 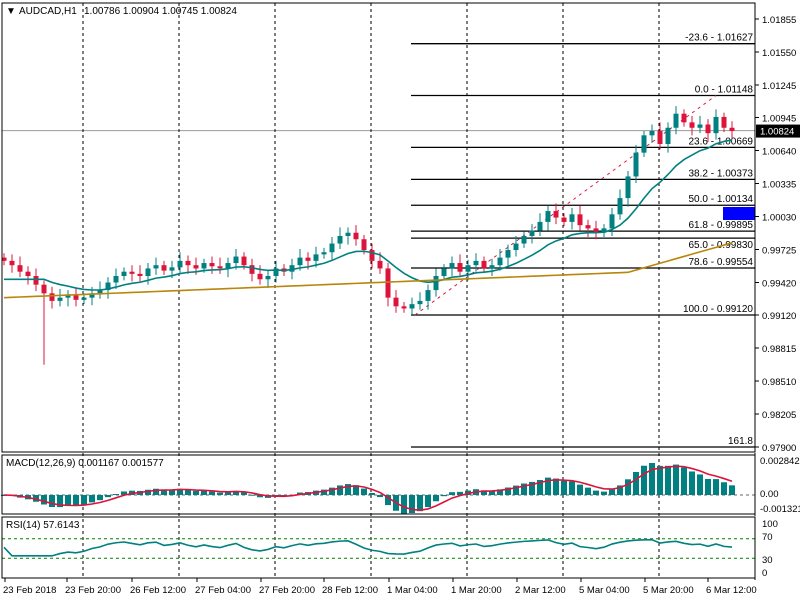 I want to click on rsi-axis-label: 70, so click(x=767, y=537).